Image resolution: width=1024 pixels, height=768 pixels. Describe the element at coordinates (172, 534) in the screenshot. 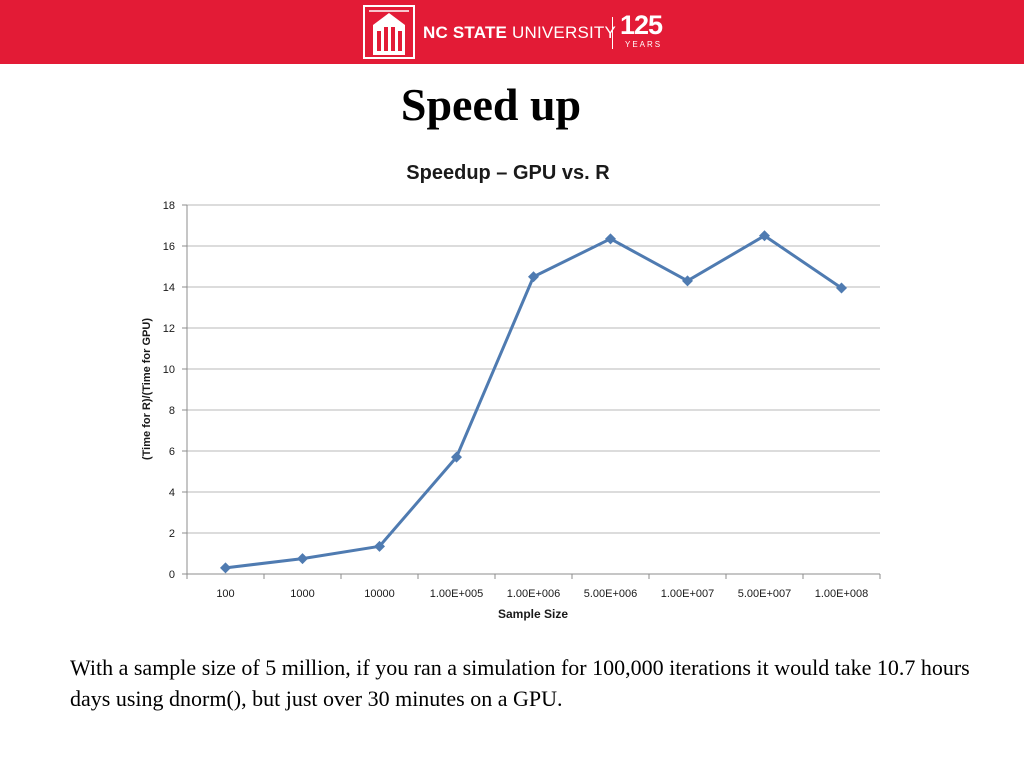

I see `y-tick-label: 2` at that location.